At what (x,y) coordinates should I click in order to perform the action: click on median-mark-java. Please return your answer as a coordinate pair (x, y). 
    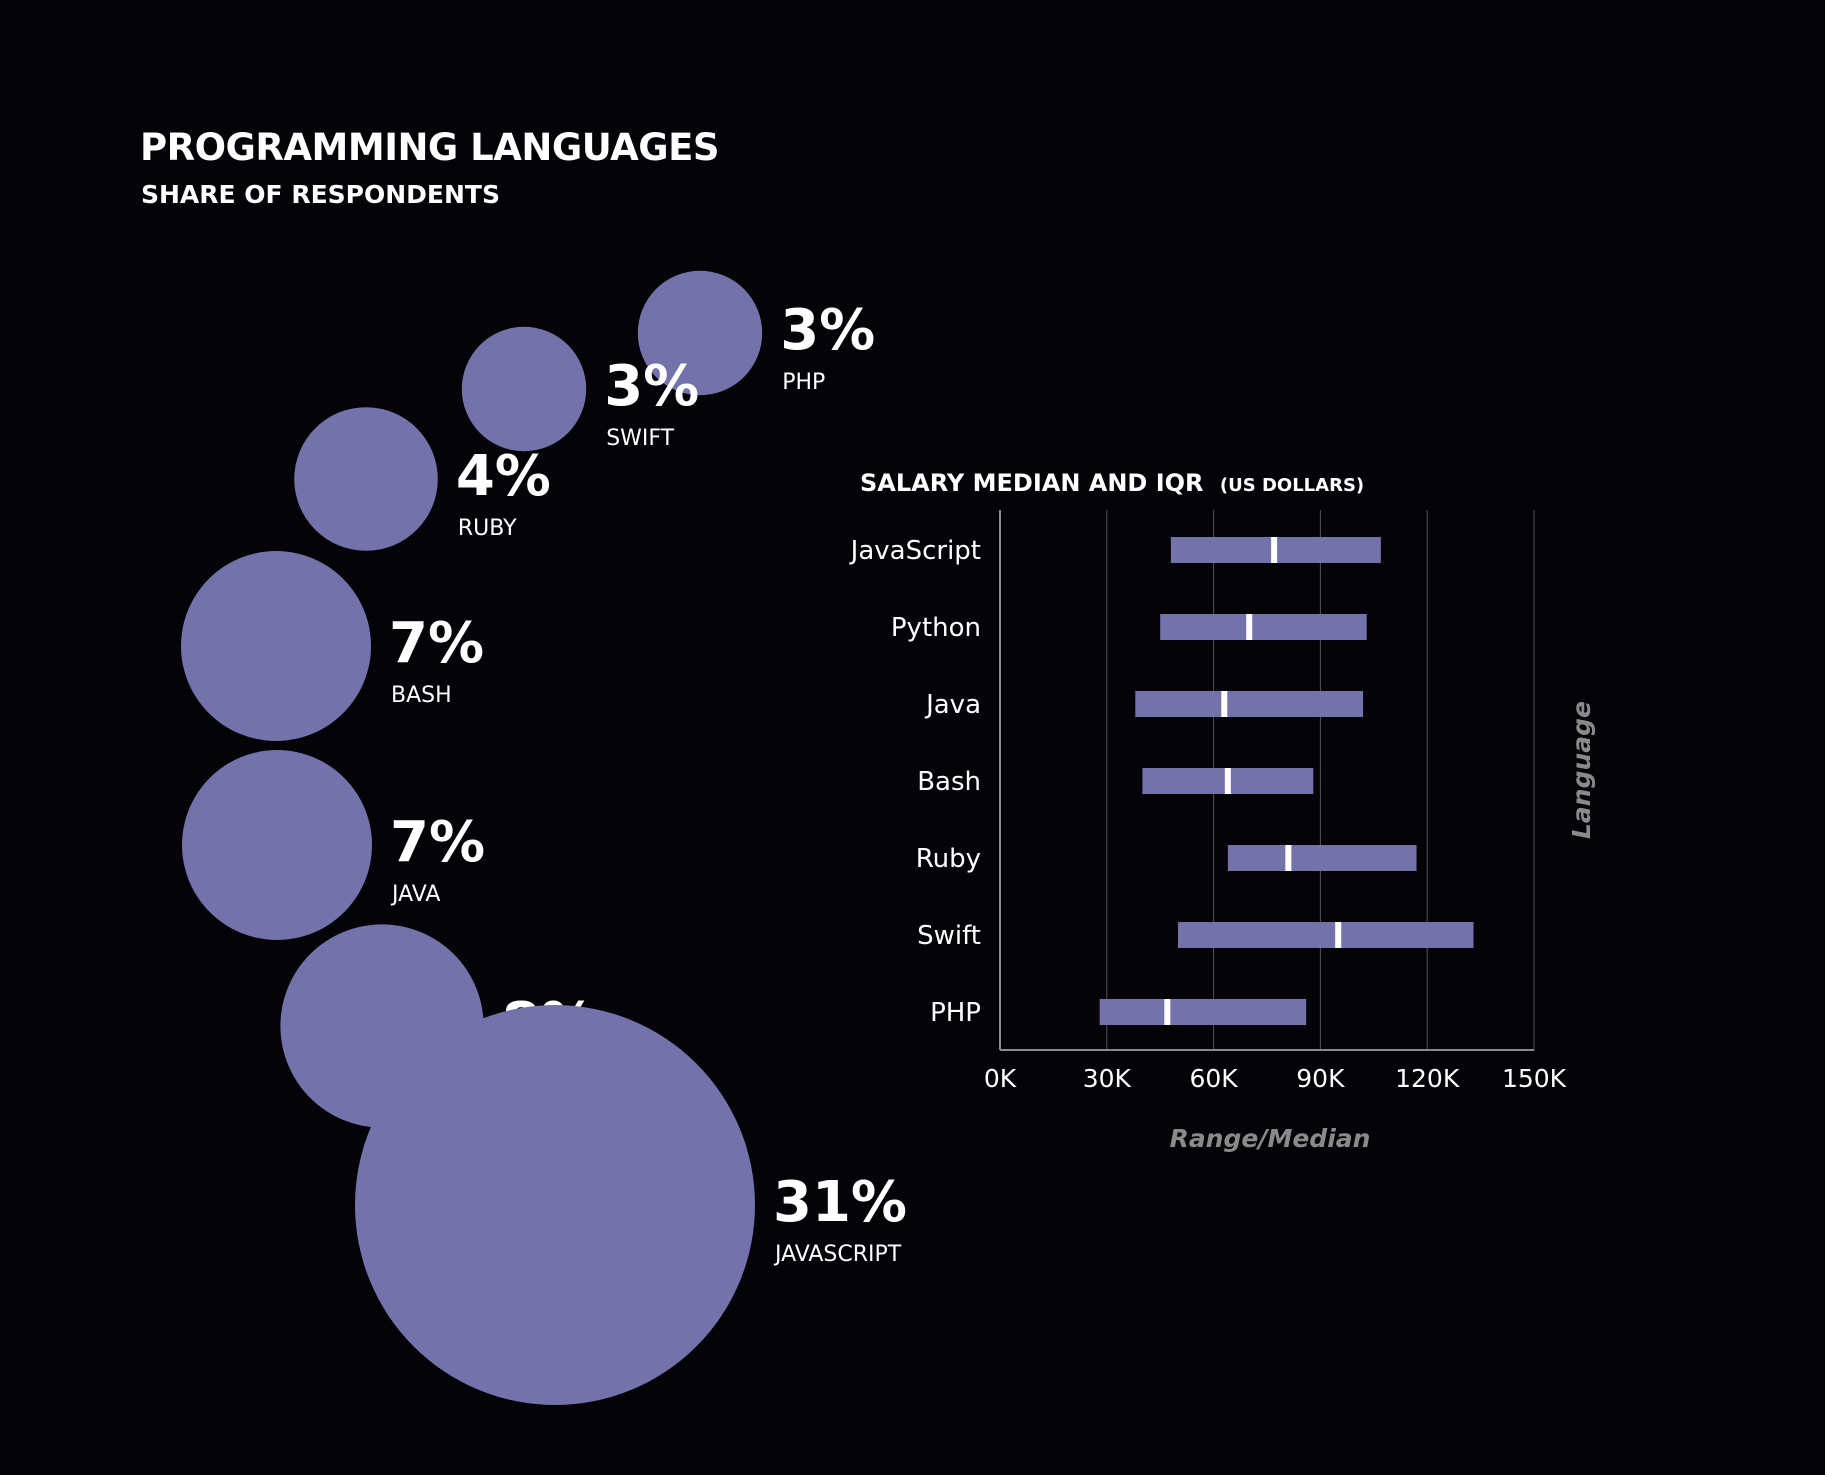
    Looking at the image, I should click on (1224, 704).